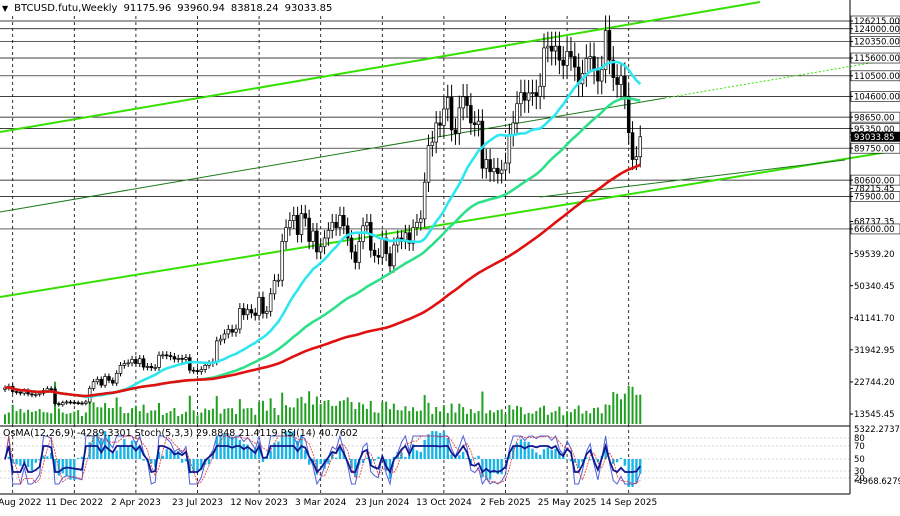 This screenshot has width=900, height=516. I want to click on y-tick-label: 89750.00, so click(874, 149).